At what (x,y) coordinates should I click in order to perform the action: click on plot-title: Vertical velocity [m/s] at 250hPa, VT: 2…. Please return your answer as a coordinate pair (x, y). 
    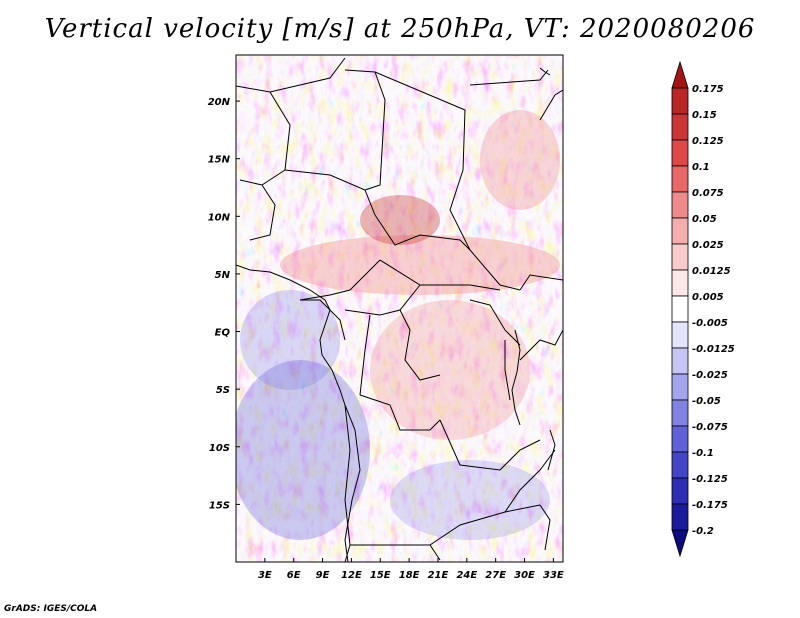
    Looking at the image, I should click on (400, 29).